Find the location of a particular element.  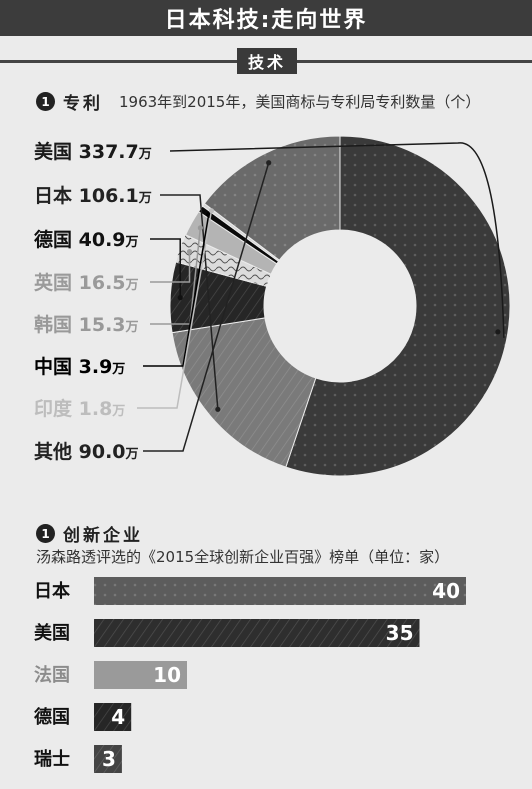

donut-label-5: 中国 3.9万 is located at coordinates (79, 366).